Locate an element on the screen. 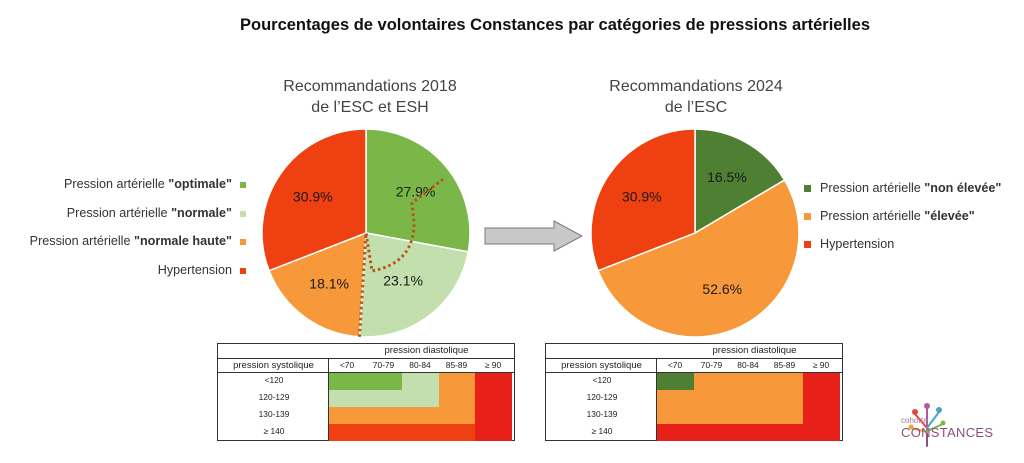 This screenshot has height=463, width=1024. pie-2024-title-line1: Recommandations 2024 is located at coordinates (696, 86).